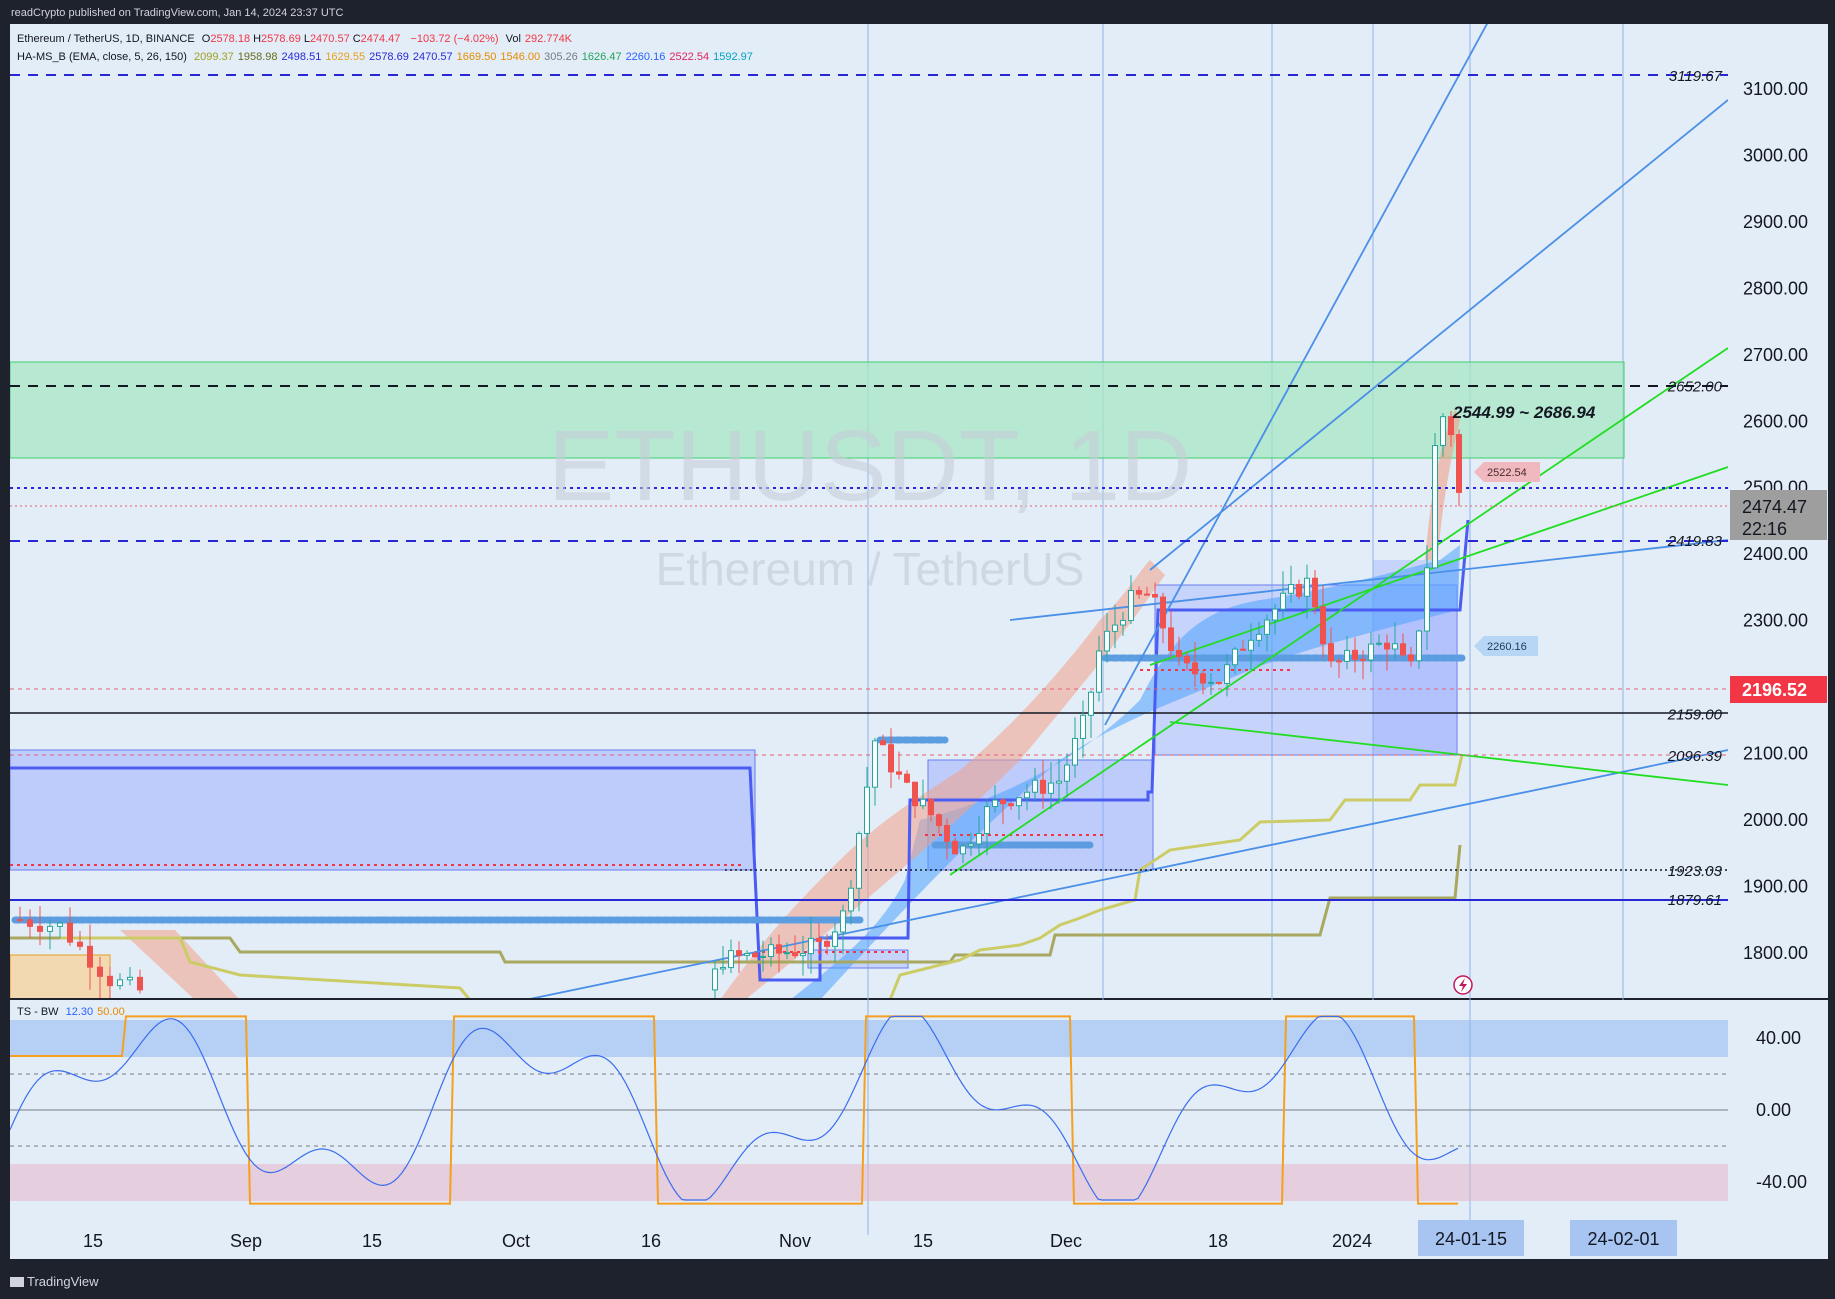 The height and width of the screenshot is (1299, 1835). I want to click on tradingview-logo-icon, so click(17, 1282).